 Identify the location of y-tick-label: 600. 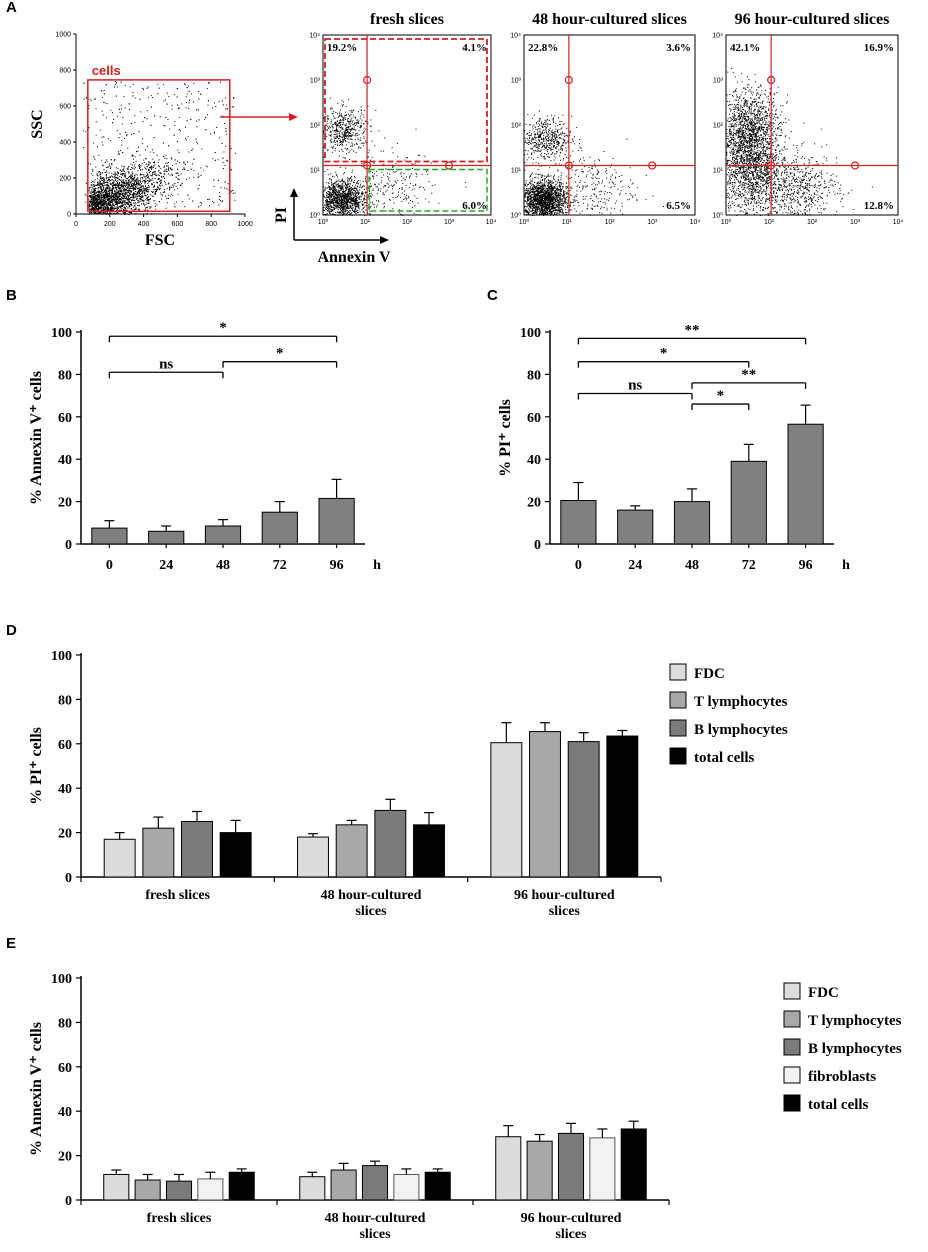
(65, 107).